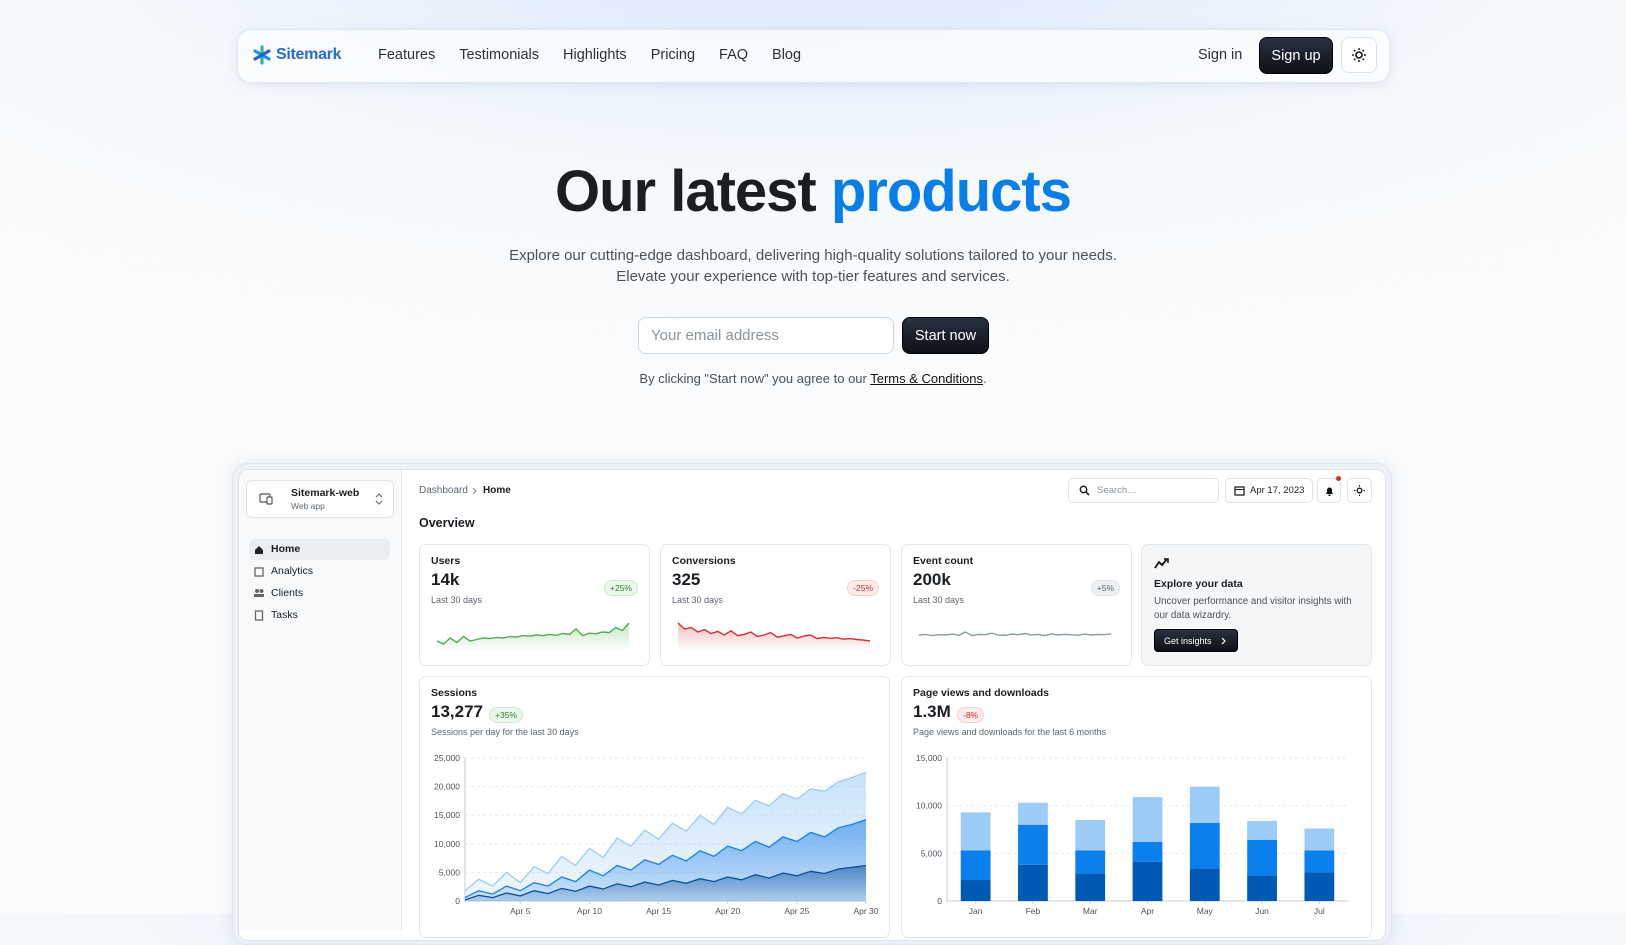  What do you see at coordinates (320, 499) in the screenshot?
I see `app-selector: Sitemark-web Web app` at bounding box center [320, 499].